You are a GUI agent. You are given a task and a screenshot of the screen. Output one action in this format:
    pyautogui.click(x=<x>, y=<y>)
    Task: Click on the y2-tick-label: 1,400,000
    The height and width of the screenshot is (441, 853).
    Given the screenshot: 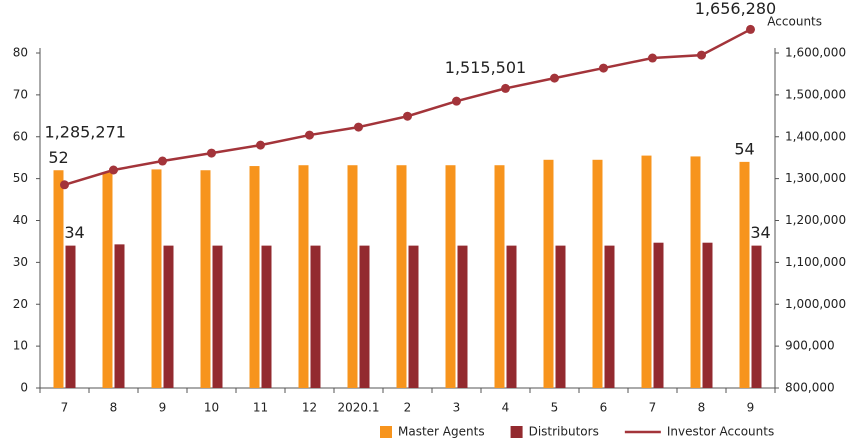 What is the action you would take?
    pyautogui.click(x=815, y=136)
    